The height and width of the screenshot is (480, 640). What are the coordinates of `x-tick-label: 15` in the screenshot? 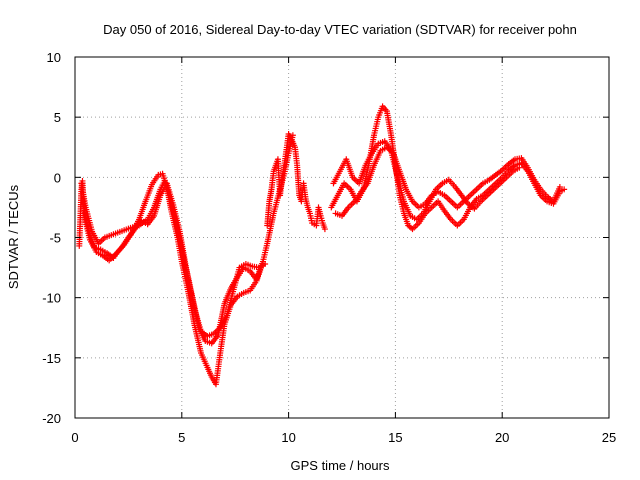 It's located at (395, 437).